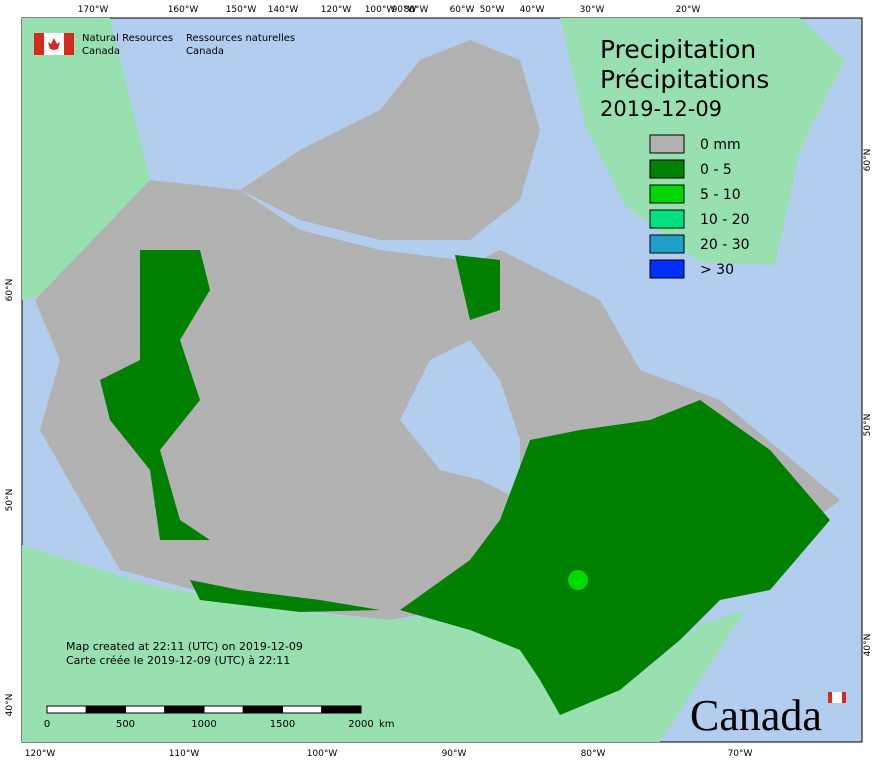 This screenshot has height=764, width=880. I want to click on legend-label: 5 - 10, so click(720, 195).